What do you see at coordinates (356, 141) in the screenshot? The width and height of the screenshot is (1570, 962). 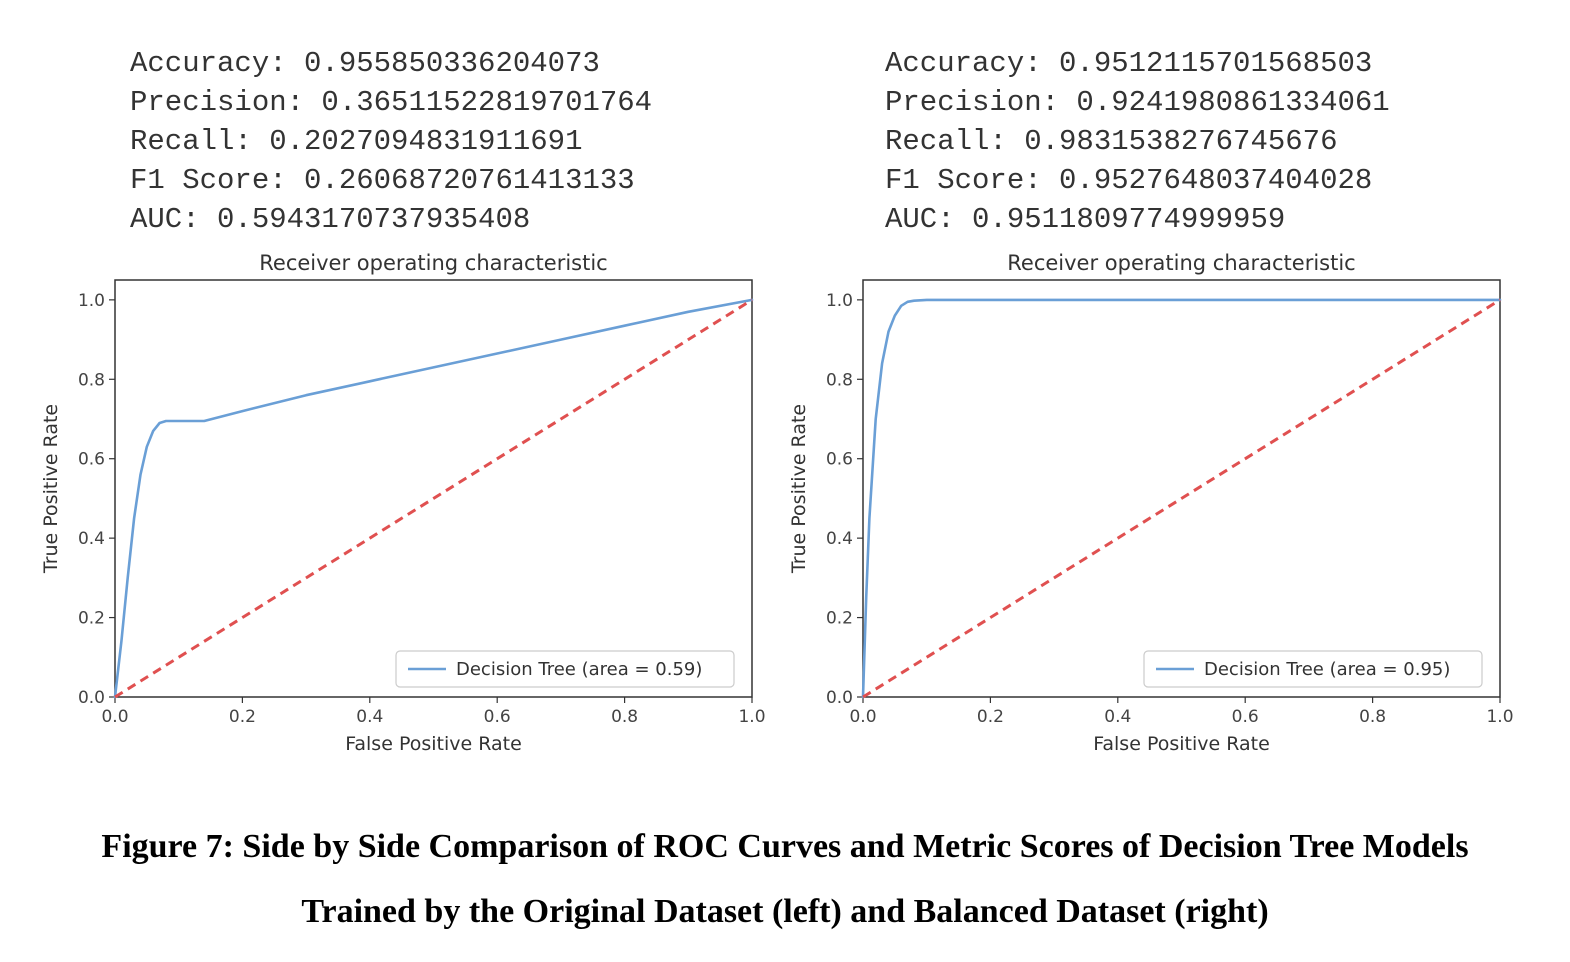 I see `recall-metric: Recall: 0.2027094831911691` at bounding box center [356, 141].